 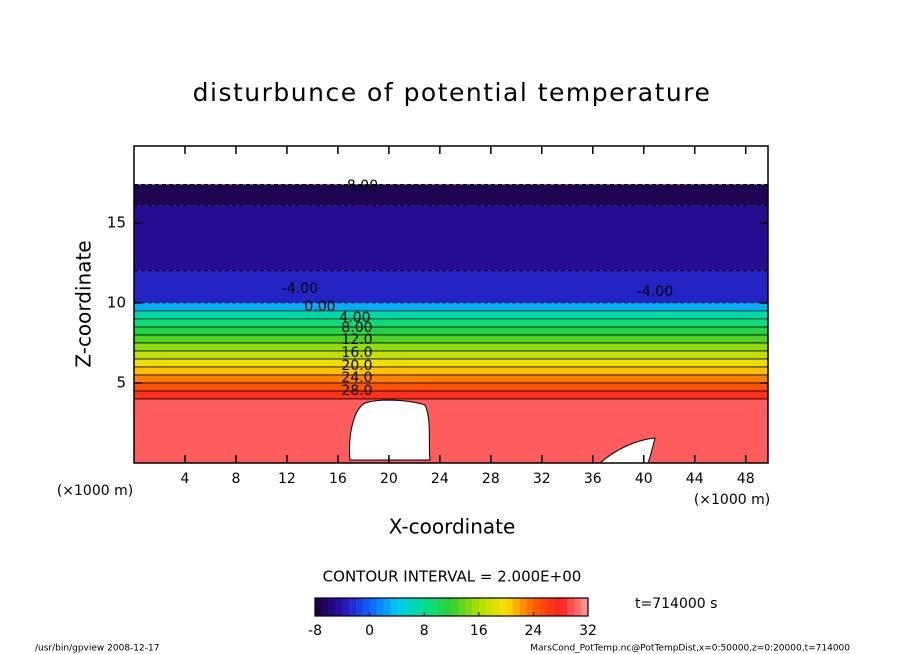 I want to click on x-tick-label: 16, so click(x=338, y=479).